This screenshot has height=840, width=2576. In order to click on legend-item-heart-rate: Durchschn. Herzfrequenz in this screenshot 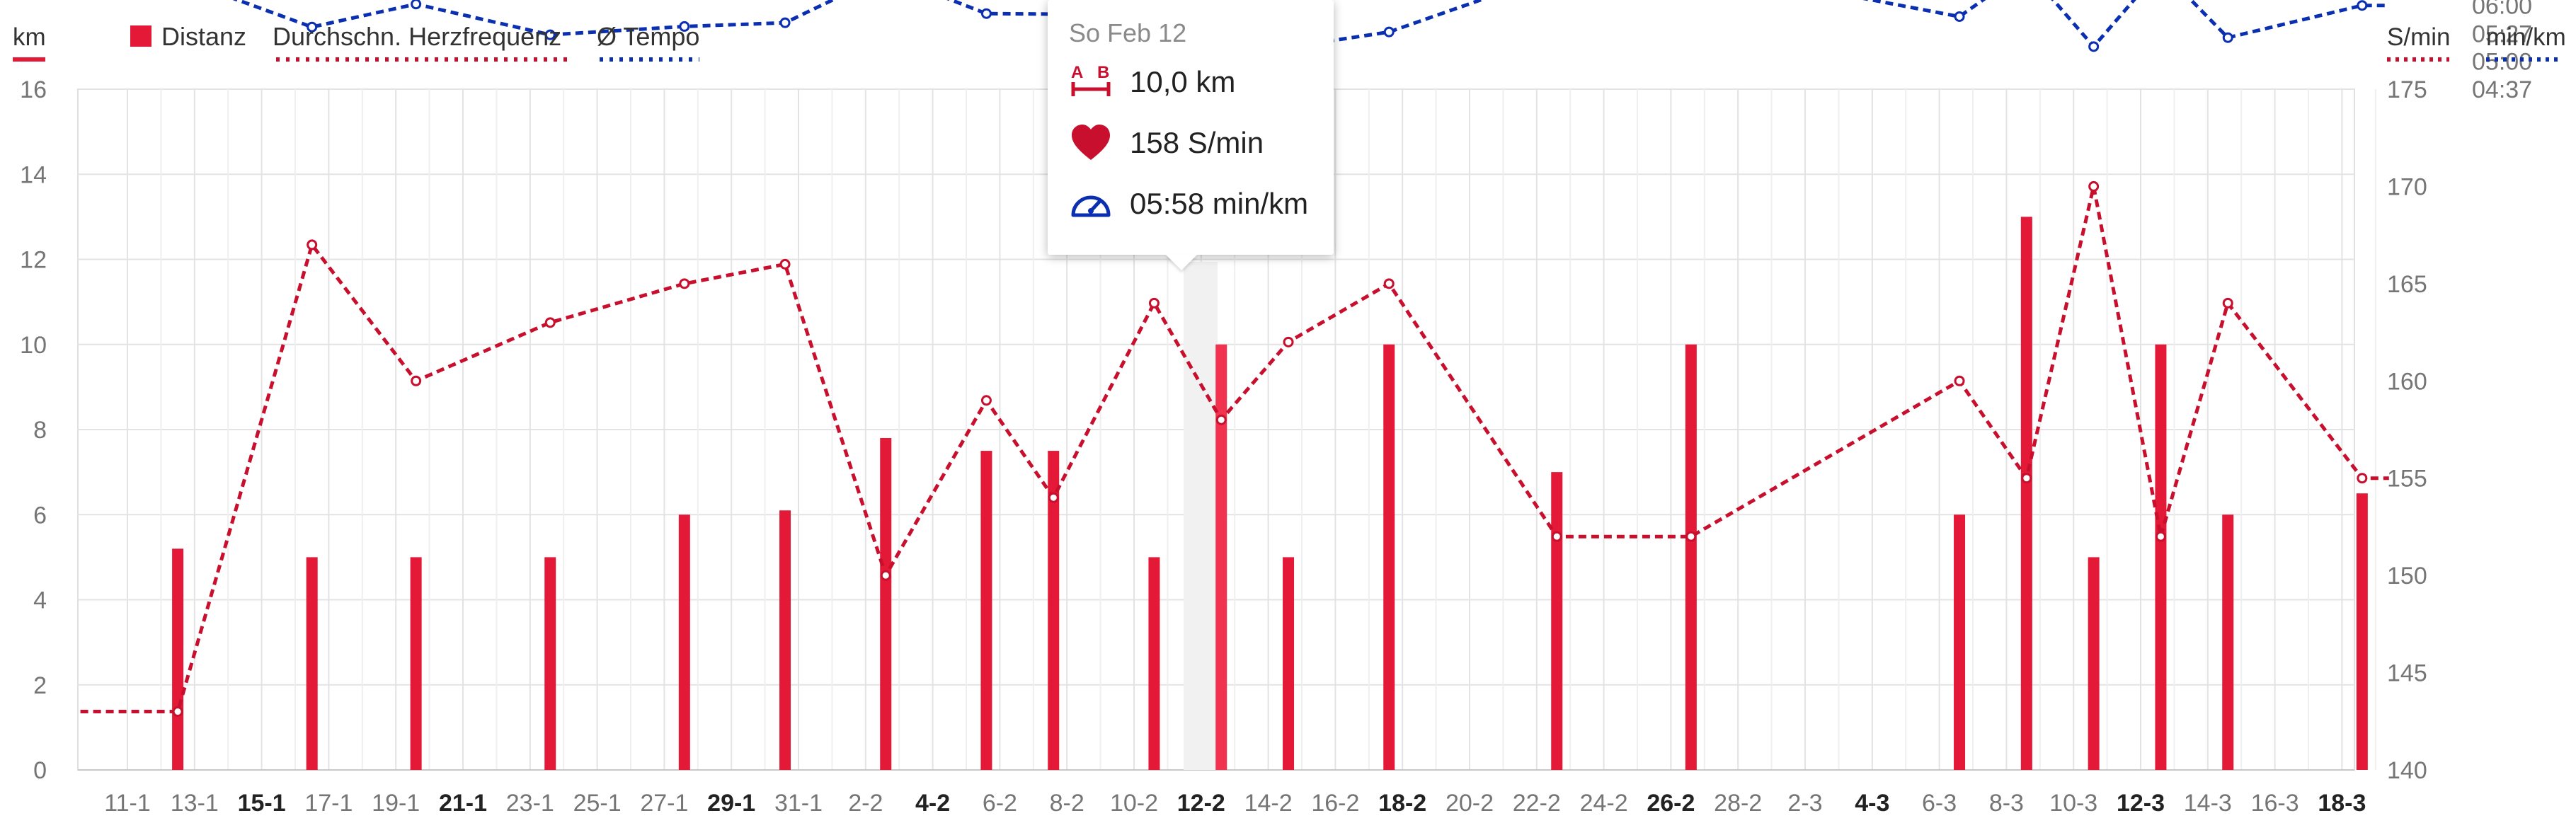, I will do `click(422, 42)`.